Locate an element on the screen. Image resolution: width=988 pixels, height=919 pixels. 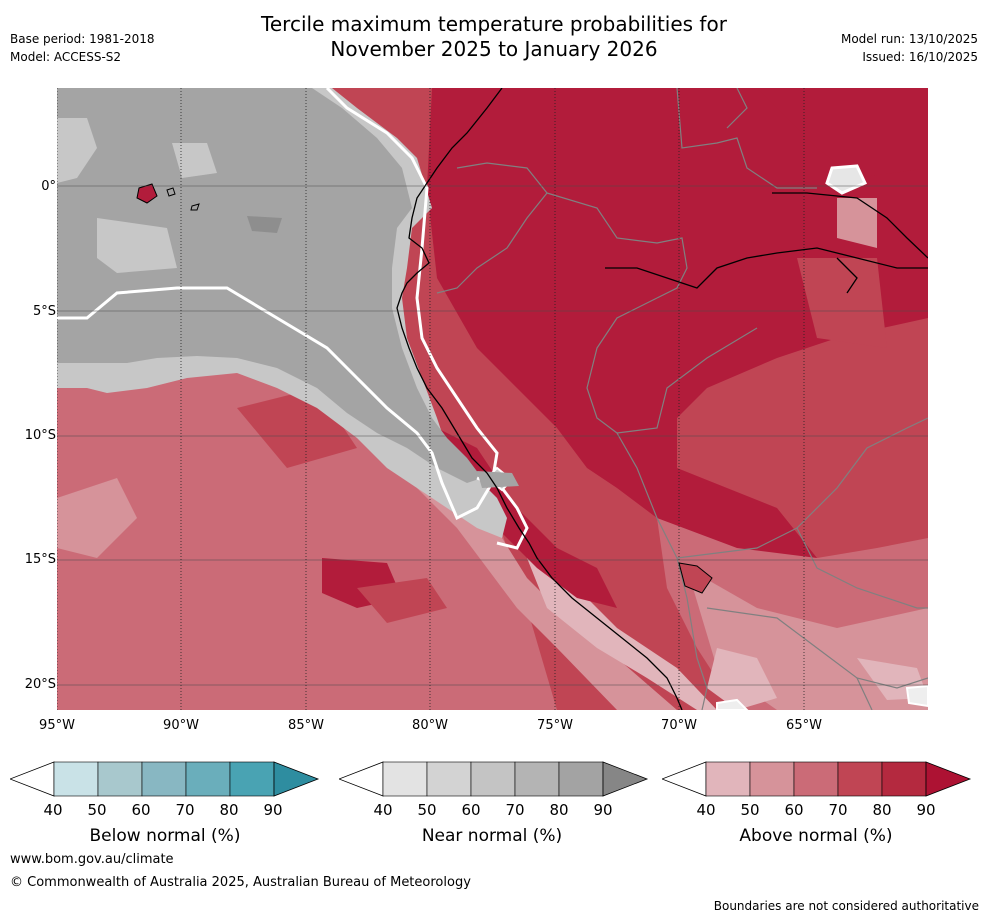
lat-label-5s: 5°S is located at coordinates (44, 311).